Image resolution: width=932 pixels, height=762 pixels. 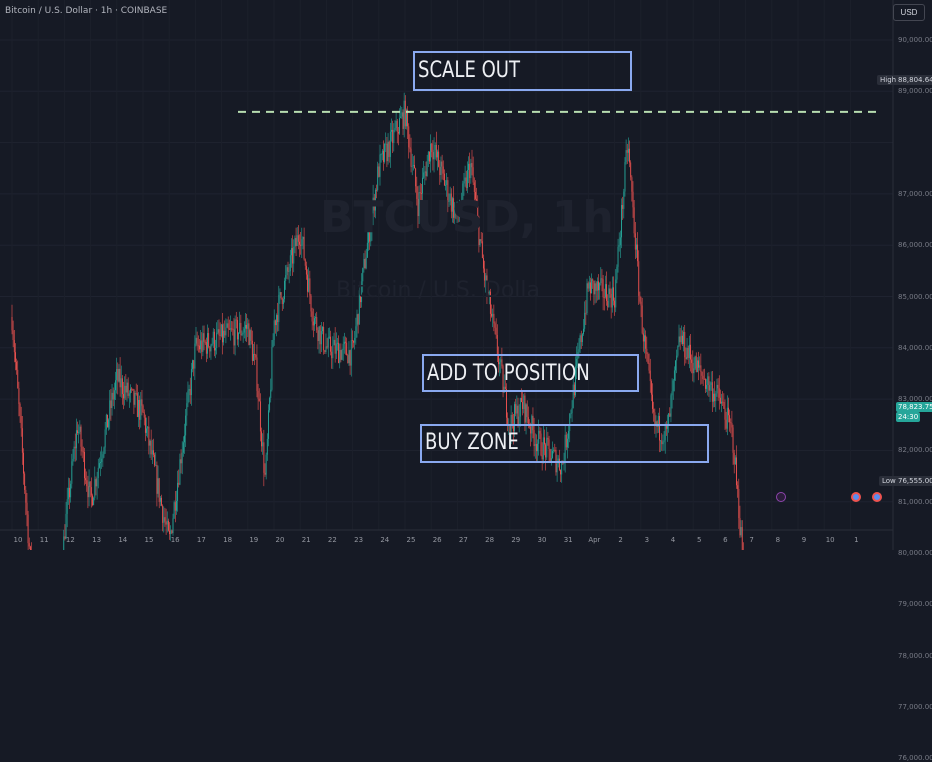 I want to click on time-tick-label: 16, so click(x=175, y=540).